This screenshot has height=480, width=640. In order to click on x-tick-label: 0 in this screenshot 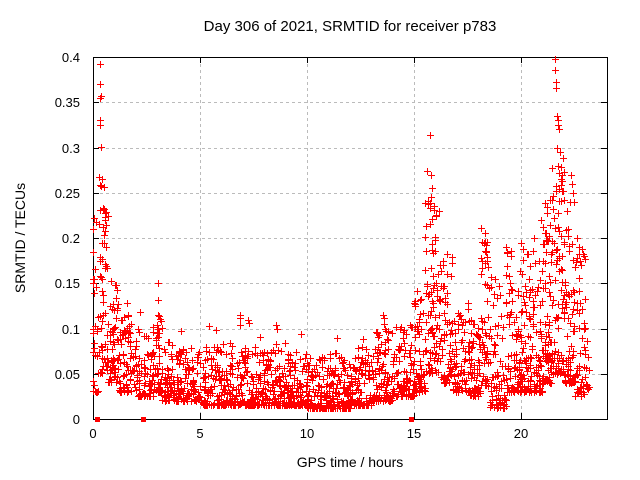, I will do `click(92, 433)`.